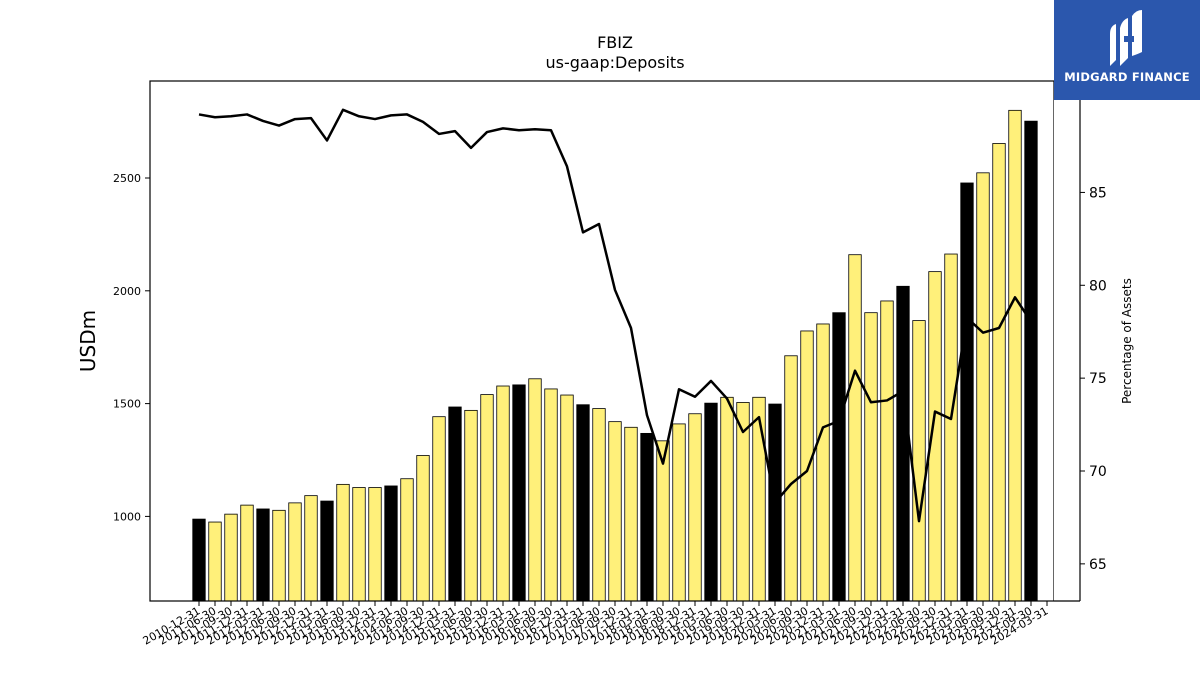 This screenshot has width=1200, height=675. Describe the element at coordinates (1080, 341) in the screenshot. I see `right-ticks-layer: 65 70 75 80 85` at that location.